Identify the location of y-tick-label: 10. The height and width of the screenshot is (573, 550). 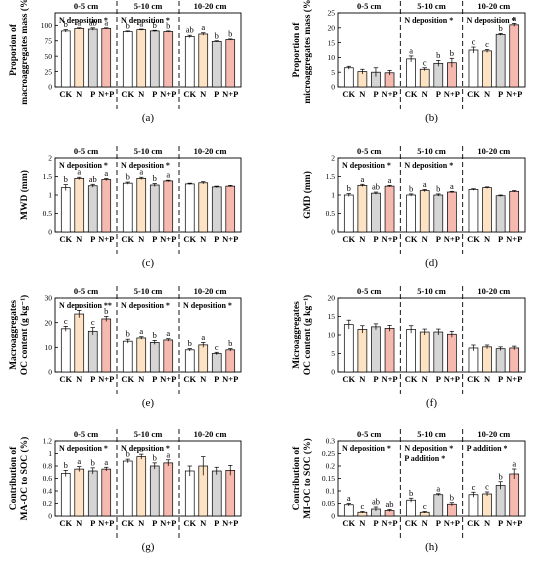
(332, 57).